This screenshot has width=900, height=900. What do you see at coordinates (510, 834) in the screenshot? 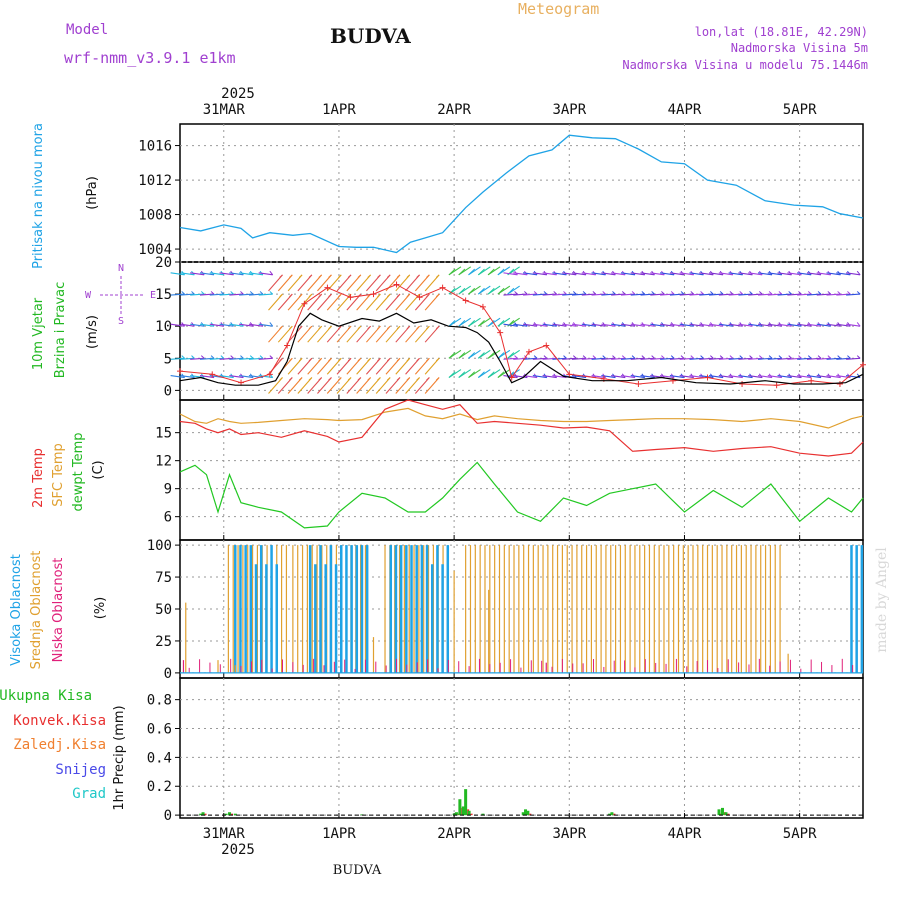
I see `bottom-date-labels: 31MAR 1APR 2APR 3APR 4APR 5APR` at bounding box center [510, 834].